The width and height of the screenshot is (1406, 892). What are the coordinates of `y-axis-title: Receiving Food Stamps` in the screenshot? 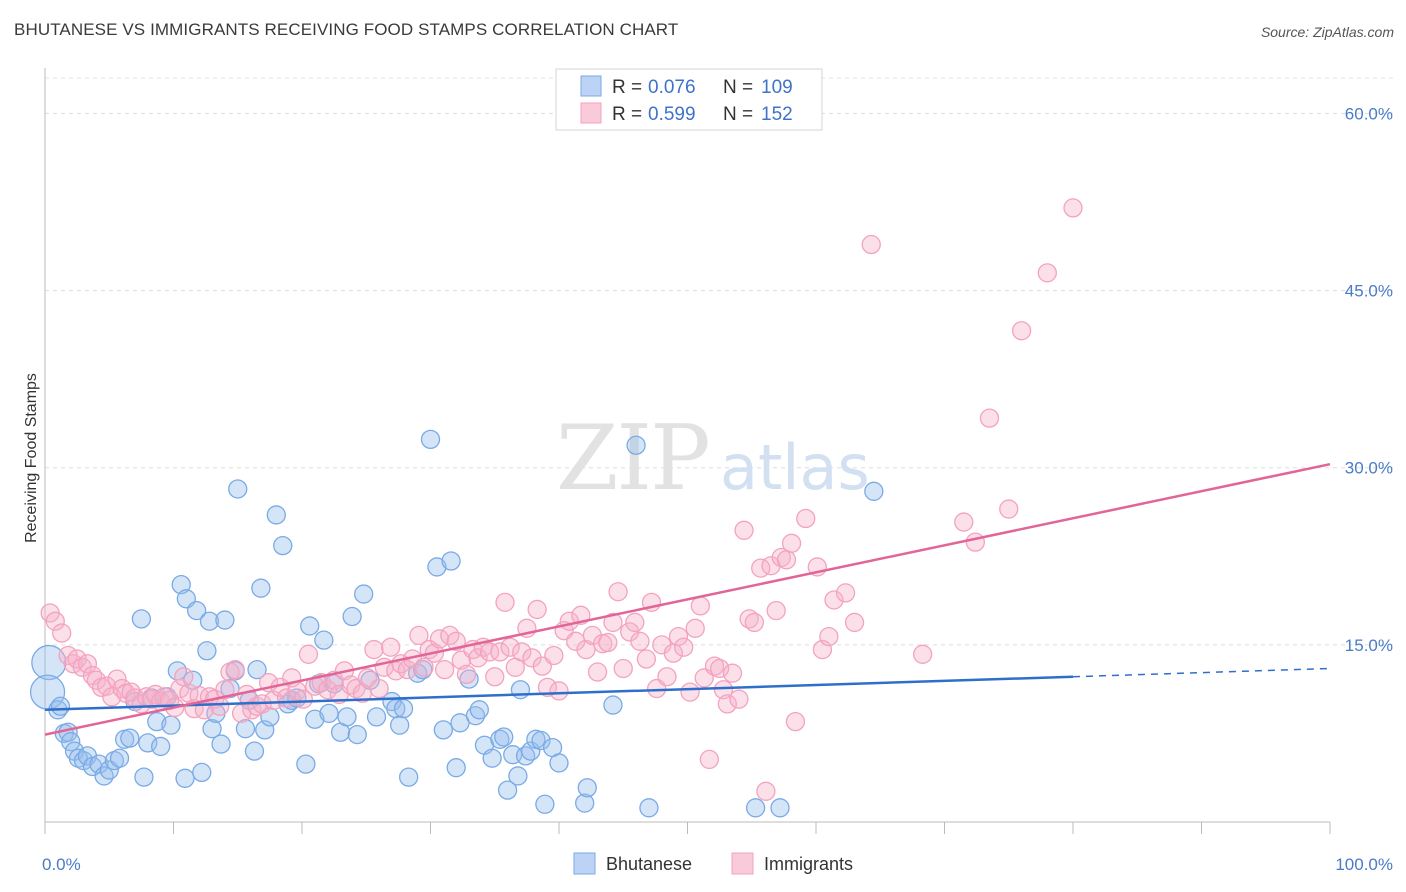 It's located at (31, 458).